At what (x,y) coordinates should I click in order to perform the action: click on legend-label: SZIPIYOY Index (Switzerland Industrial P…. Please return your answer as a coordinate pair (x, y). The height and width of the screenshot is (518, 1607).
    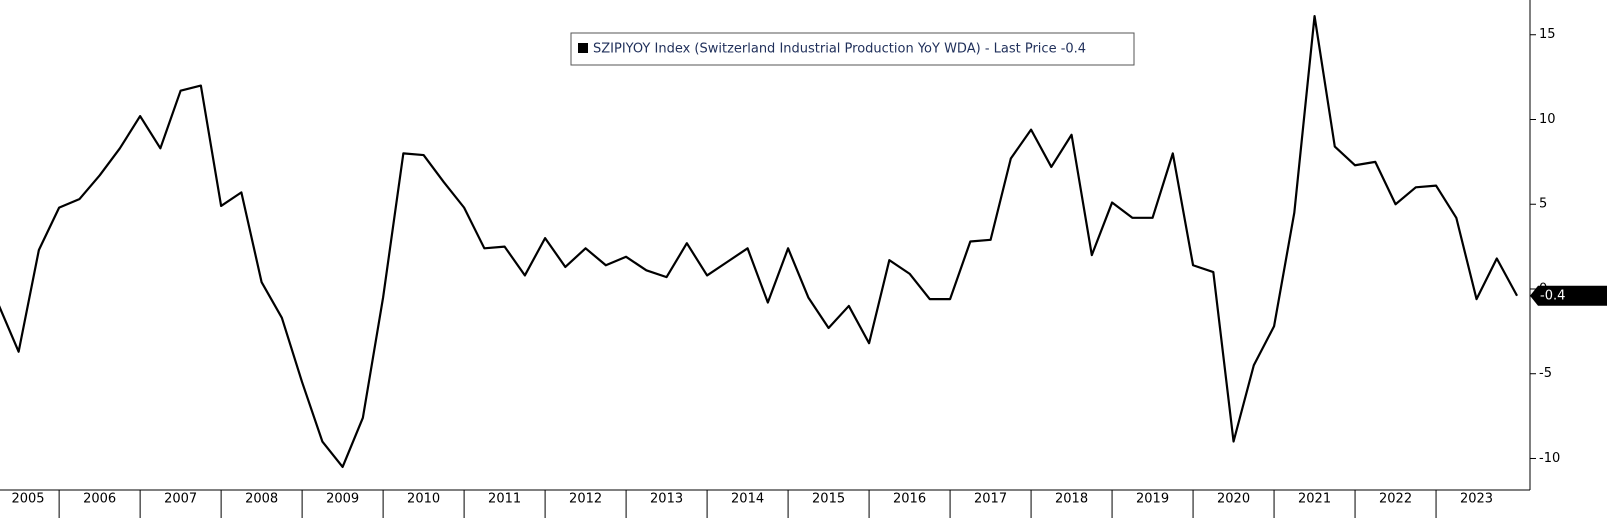
    Looking at the image, I should click on (839, 49).